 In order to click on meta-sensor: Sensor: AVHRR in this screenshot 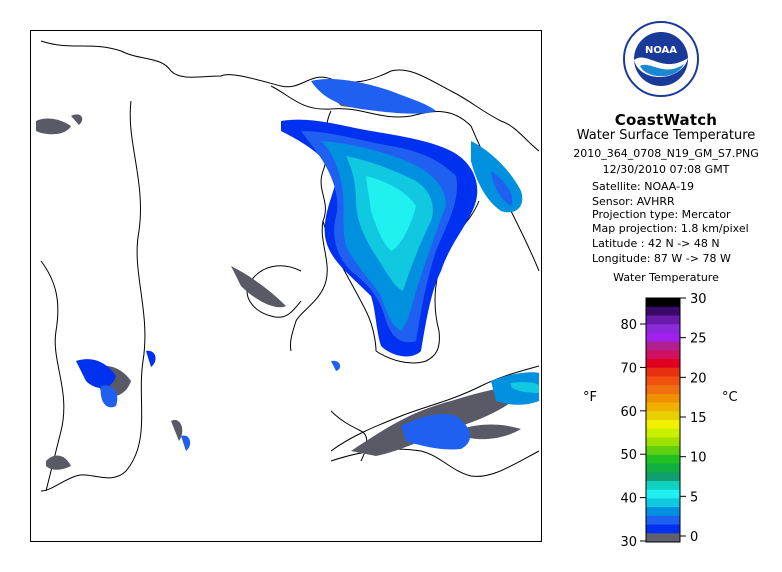, I will do `click(633, 201)`.